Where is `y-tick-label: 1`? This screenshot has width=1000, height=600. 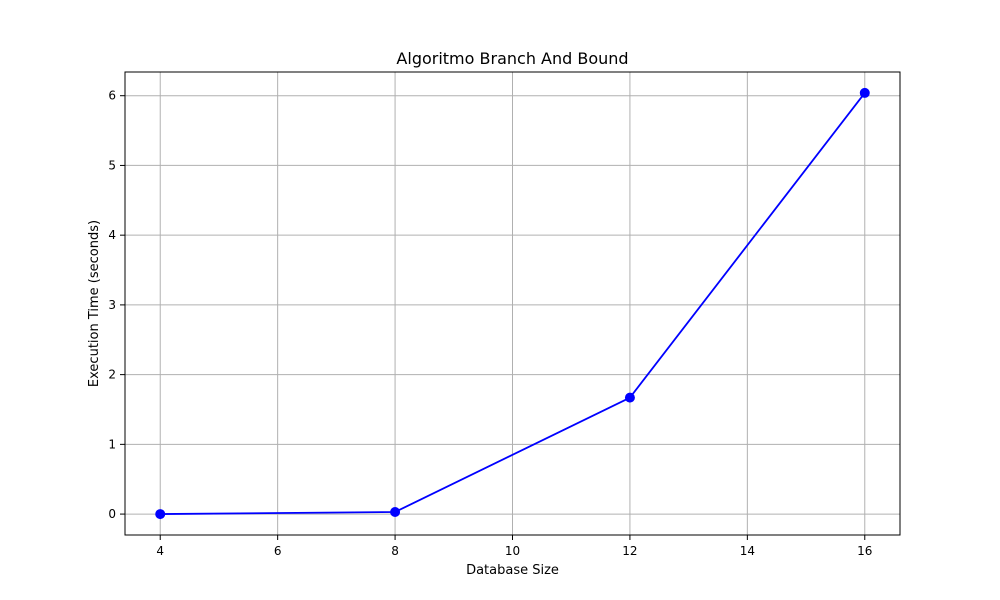
y-tick-label: 1 is located at coordinates (112, 444).